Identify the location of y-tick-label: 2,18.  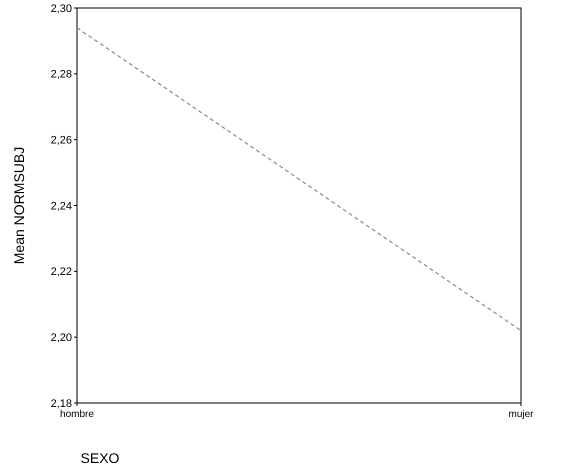
(61, 404).